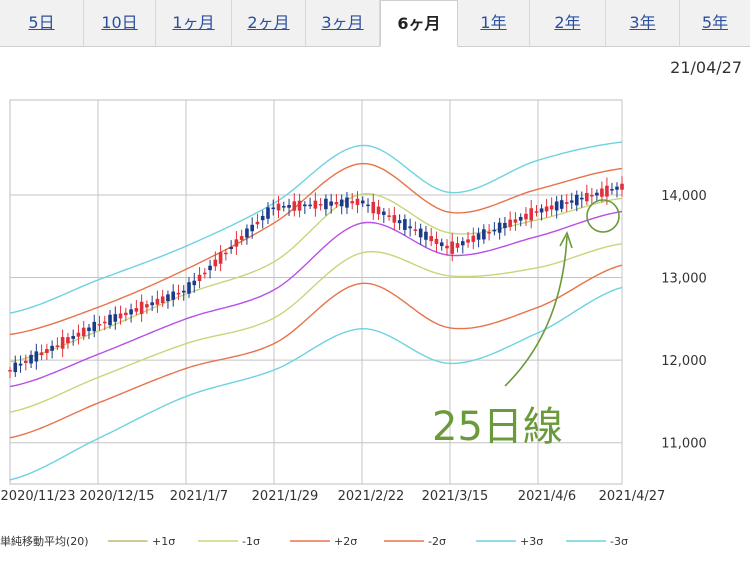  Describe the element at coordinates (120, 23) in the screenshot. I see `tab-10d: 10日` at that location.